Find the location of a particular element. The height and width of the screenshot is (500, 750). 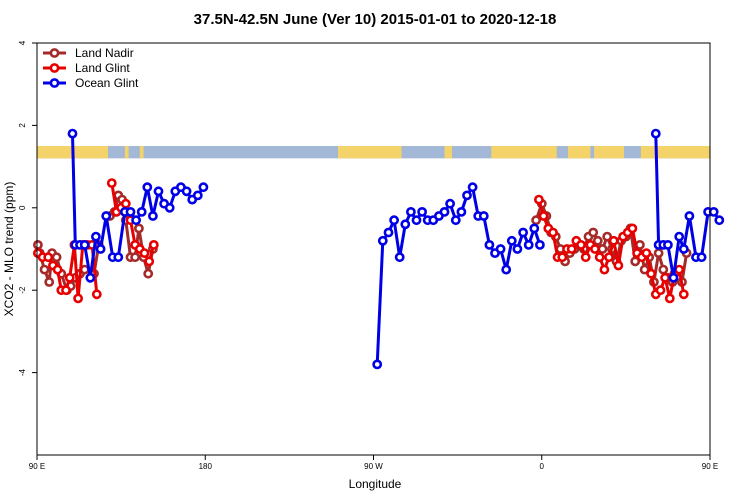

legend-item-land-nadir: Land Nadir is located at coordinates (88, 53).